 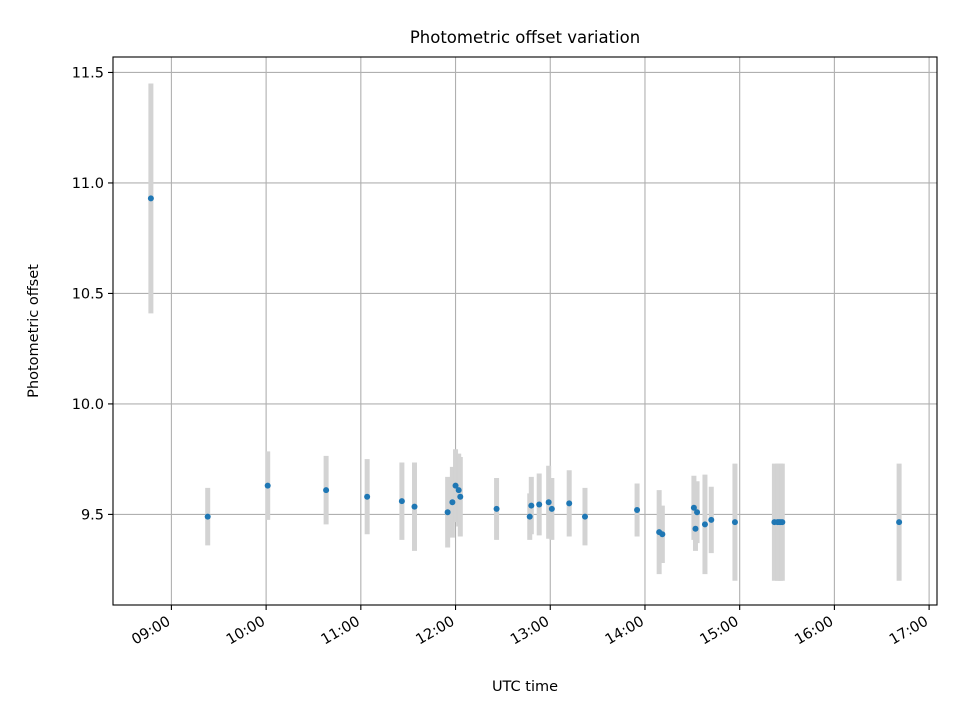 What do you see at coordinates (88, 73) in the screenshot?
I see `y-tick-label: 11.5` at bounding box center [88, 73].